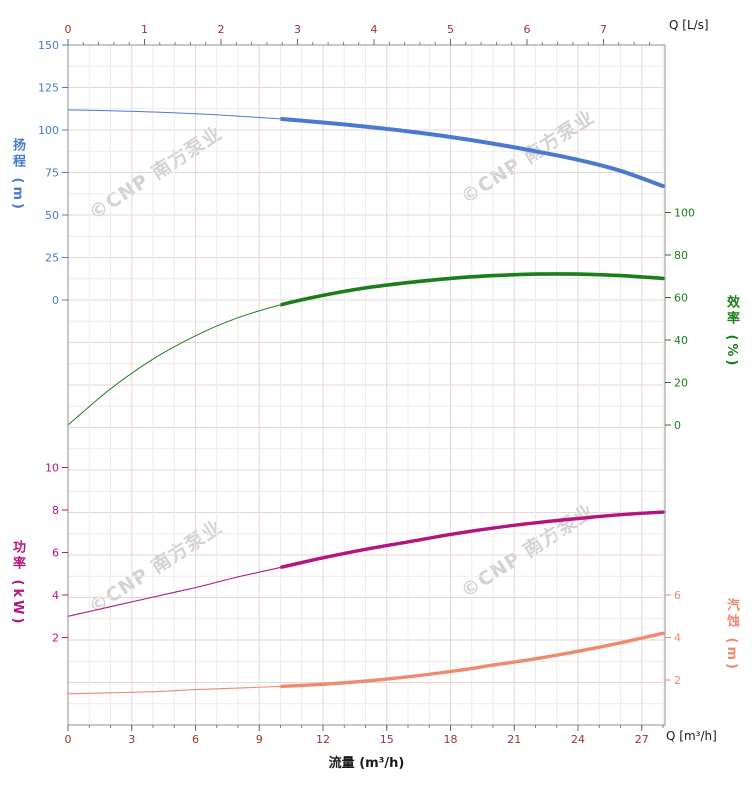 This screenshot has height=797, width=752. Describe the element at coordinates (450, 29) in the screenshot. I see `svg-text: 5` at that location.